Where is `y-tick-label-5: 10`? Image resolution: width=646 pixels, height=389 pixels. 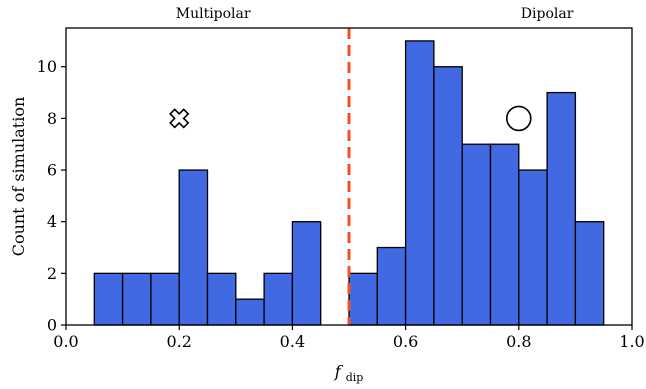 y-tick-label-5: 10 is located at coordinates (47, 66).